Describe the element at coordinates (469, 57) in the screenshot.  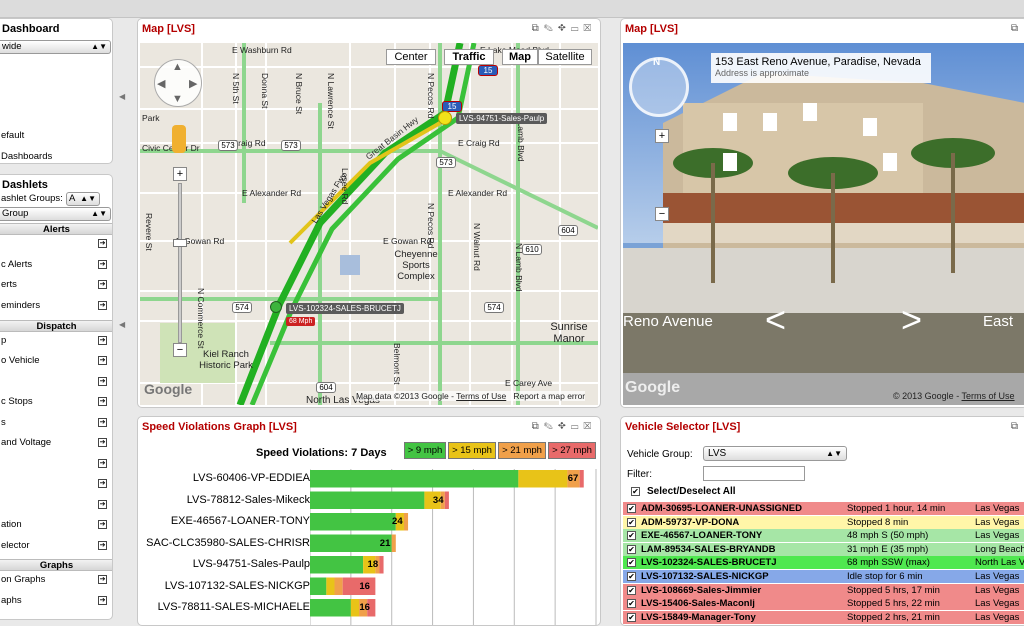
I see `traffic-button: Traffic` at that location.